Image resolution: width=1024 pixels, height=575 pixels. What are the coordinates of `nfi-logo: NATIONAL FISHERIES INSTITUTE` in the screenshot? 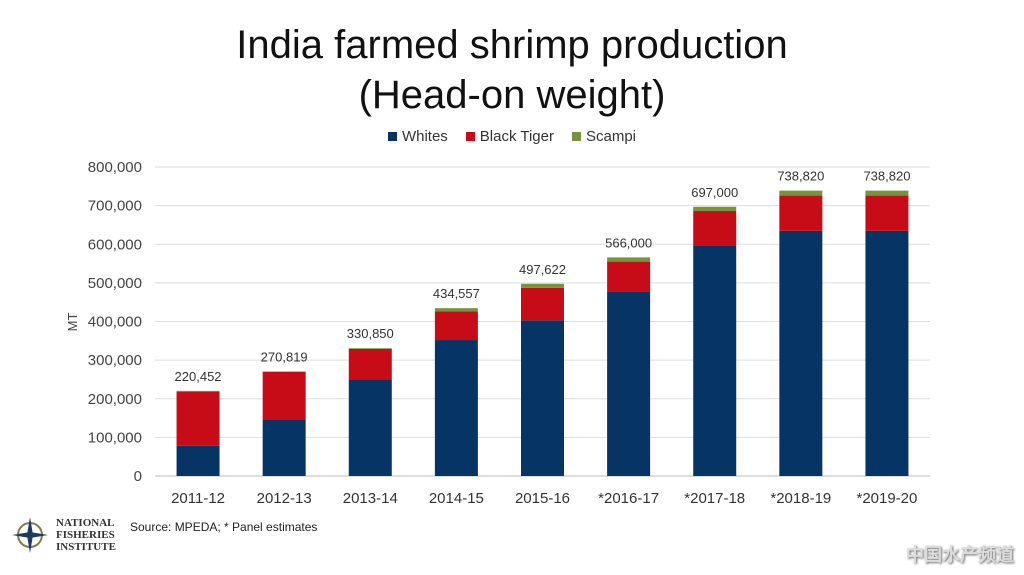 It's located at (63, 535).